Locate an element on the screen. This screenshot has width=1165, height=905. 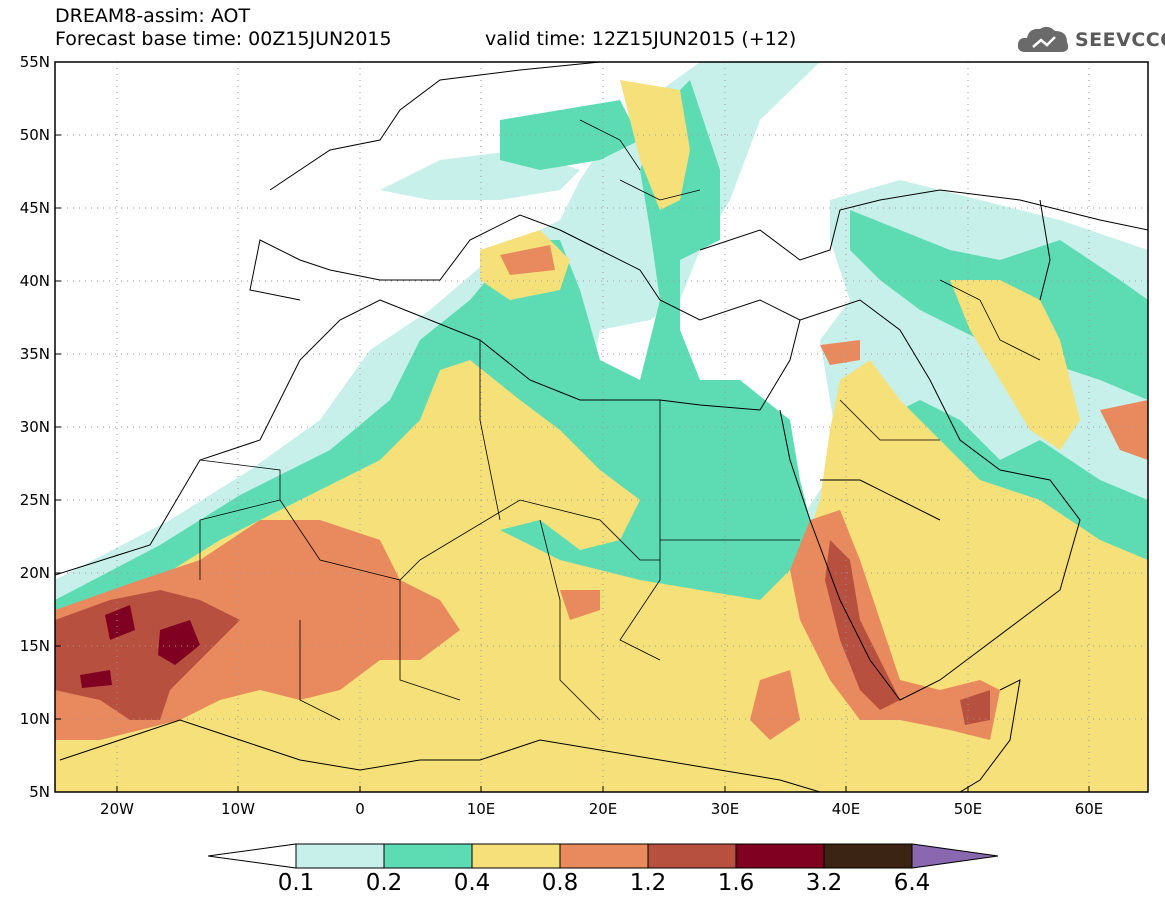
lon-label: 10E is located at coordinates (481, 809).